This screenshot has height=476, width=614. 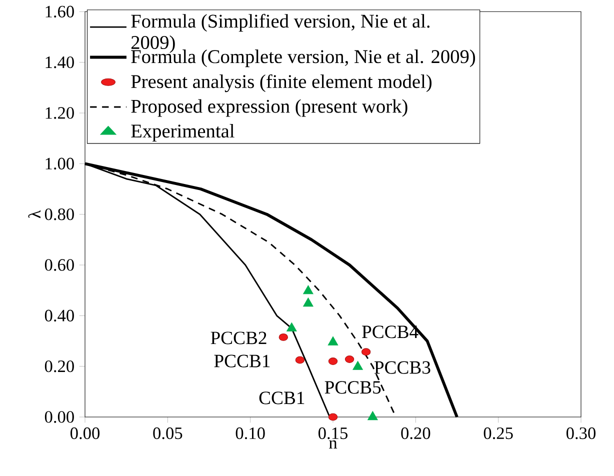 I want to click on x-tick-label: 0.05, so click(x=167, y=433).